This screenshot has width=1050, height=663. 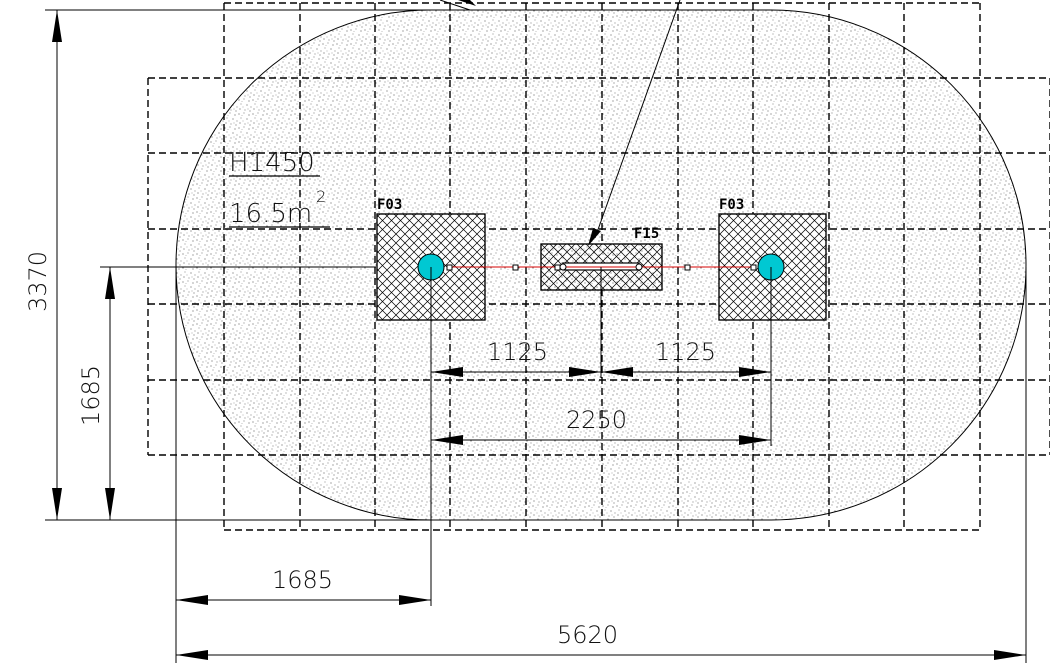 What do you see at coordinates (389, 205) in the screenshot?
I see `left-foundation-tag: F03` at bounding box center [389, 205].